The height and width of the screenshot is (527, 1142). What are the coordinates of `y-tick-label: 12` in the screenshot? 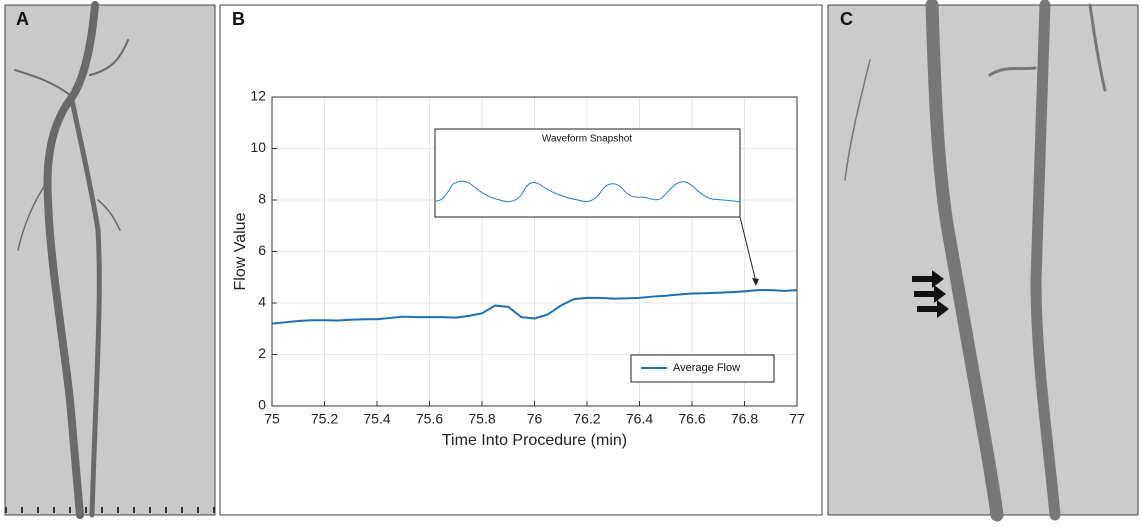 It's located at (258, 96).